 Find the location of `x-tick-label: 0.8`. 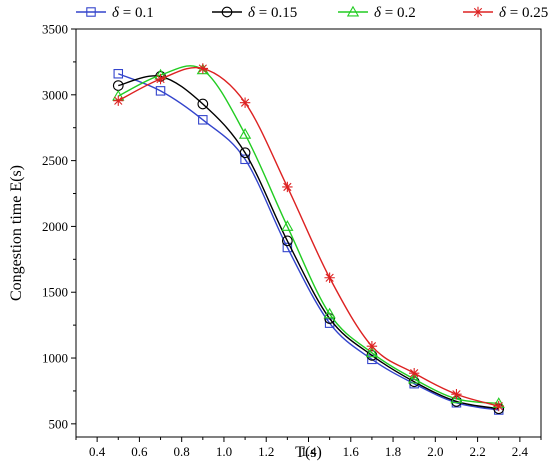

x-tick-label: 0.8 is located at coordinates (182, 451).